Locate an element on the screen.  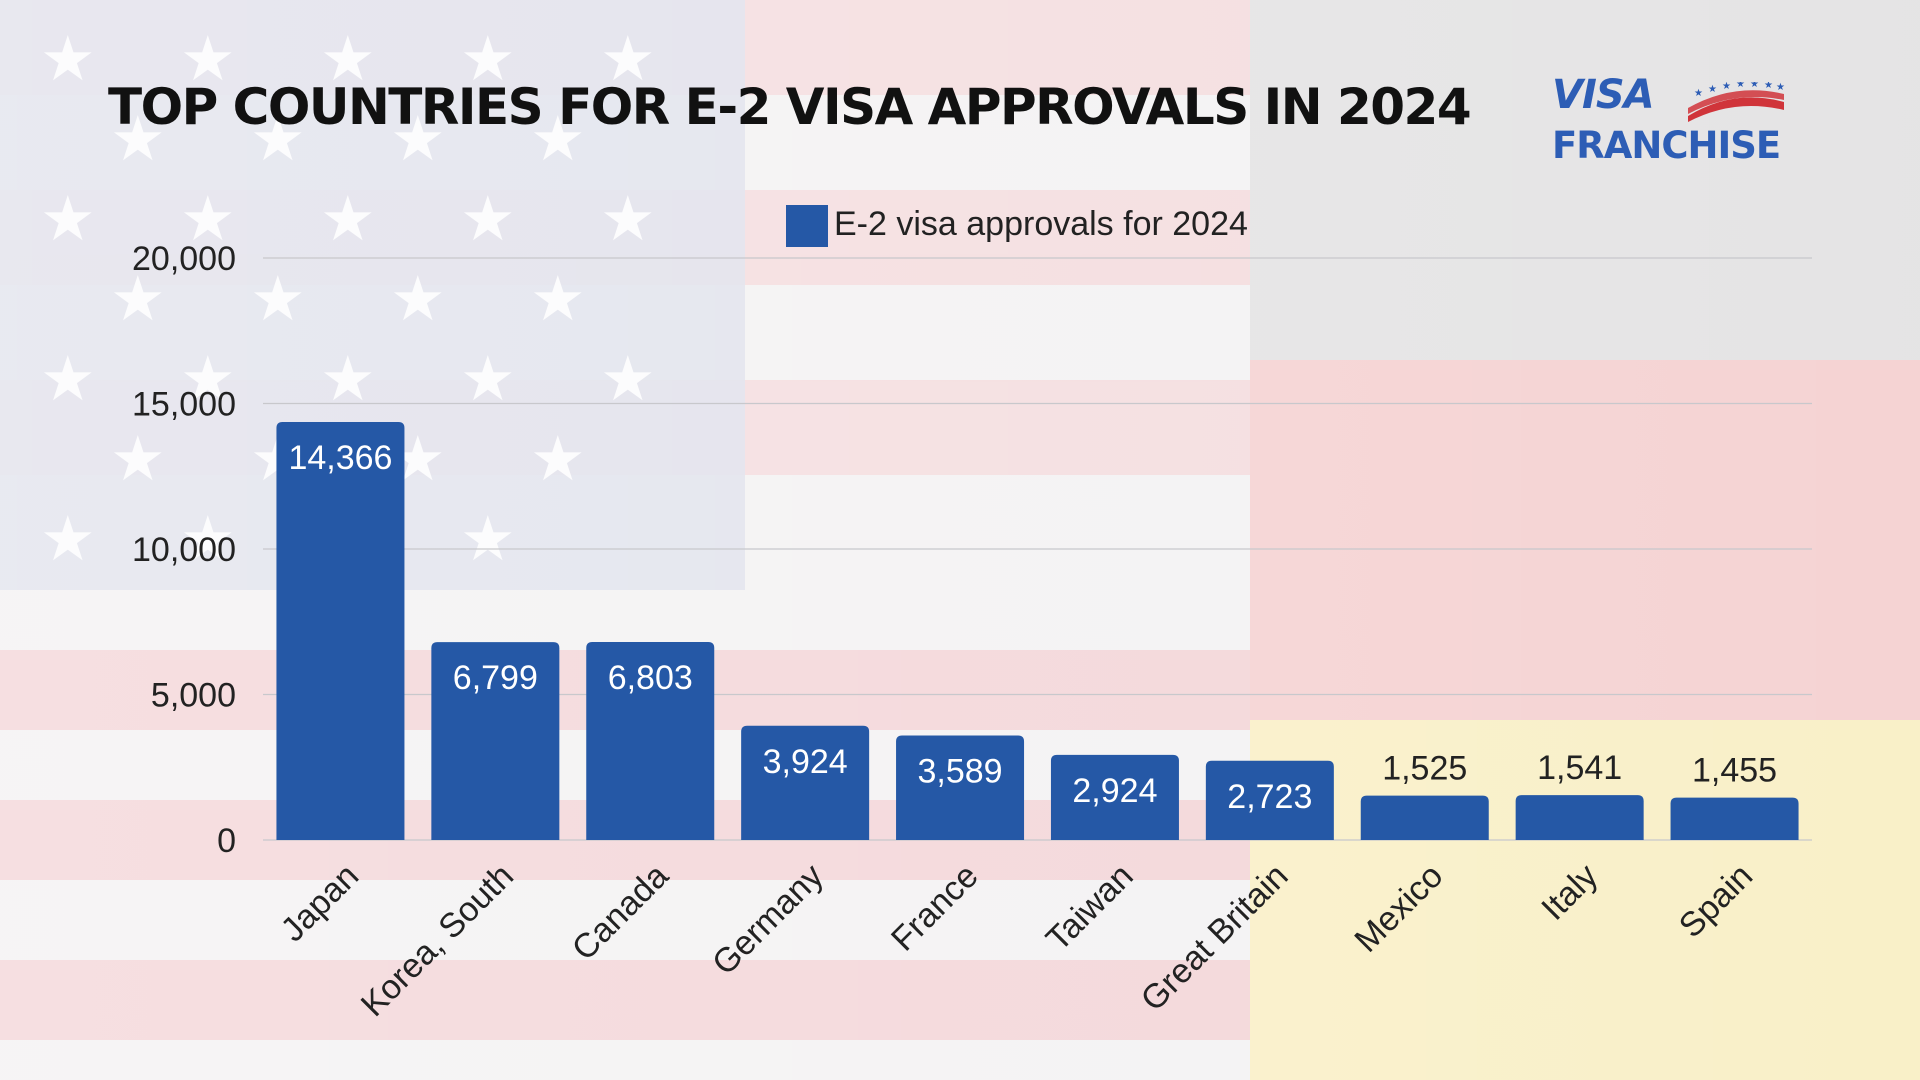
x-tick-label: Spain is located at coordinates (1716, 901).